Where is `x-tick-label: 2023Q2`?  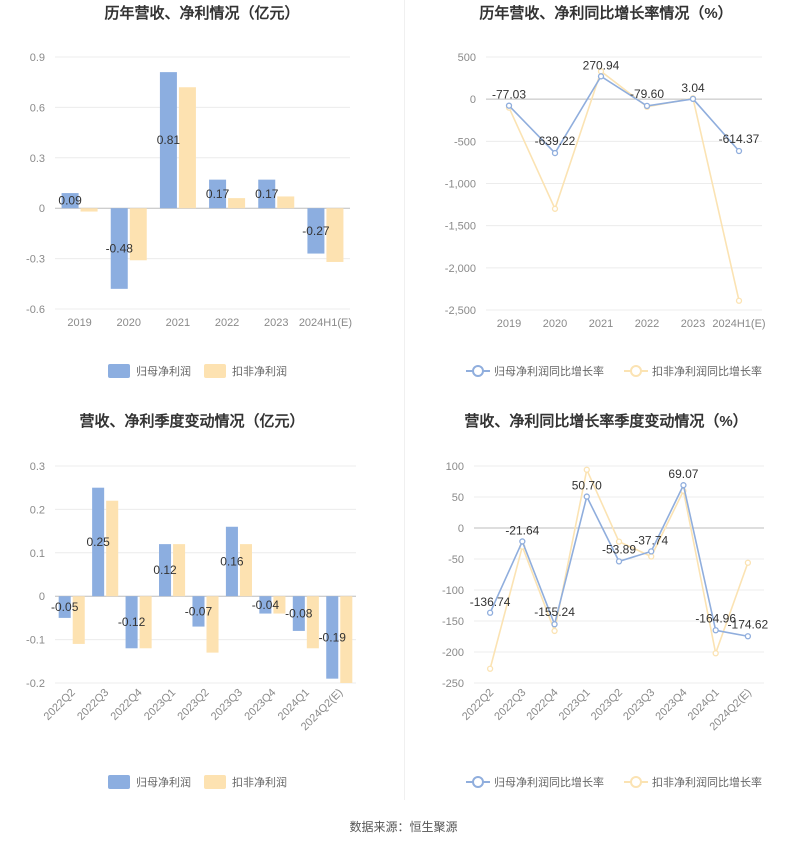
x-tick-label: 2023Q2 is located at coordinates (193, 705).